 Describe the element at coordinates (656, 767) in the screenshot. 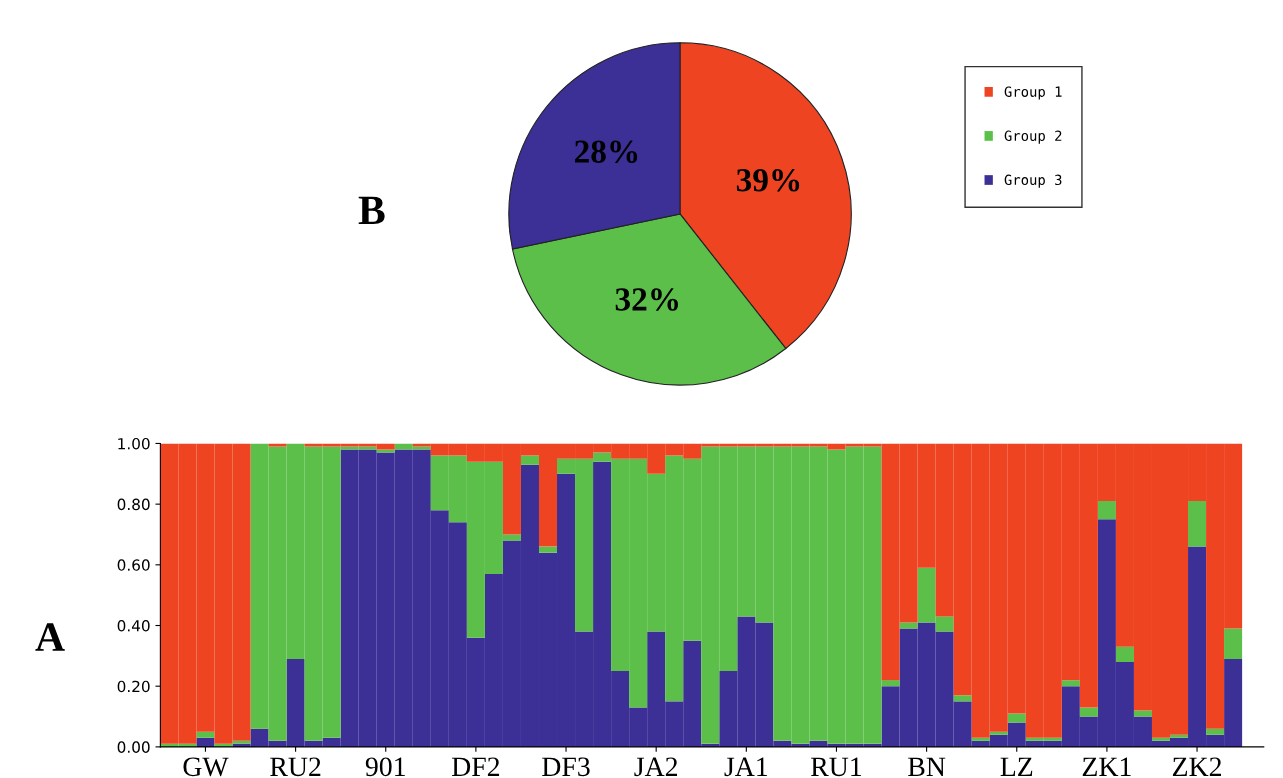

I see `x-tick-label: JA2` at that location.